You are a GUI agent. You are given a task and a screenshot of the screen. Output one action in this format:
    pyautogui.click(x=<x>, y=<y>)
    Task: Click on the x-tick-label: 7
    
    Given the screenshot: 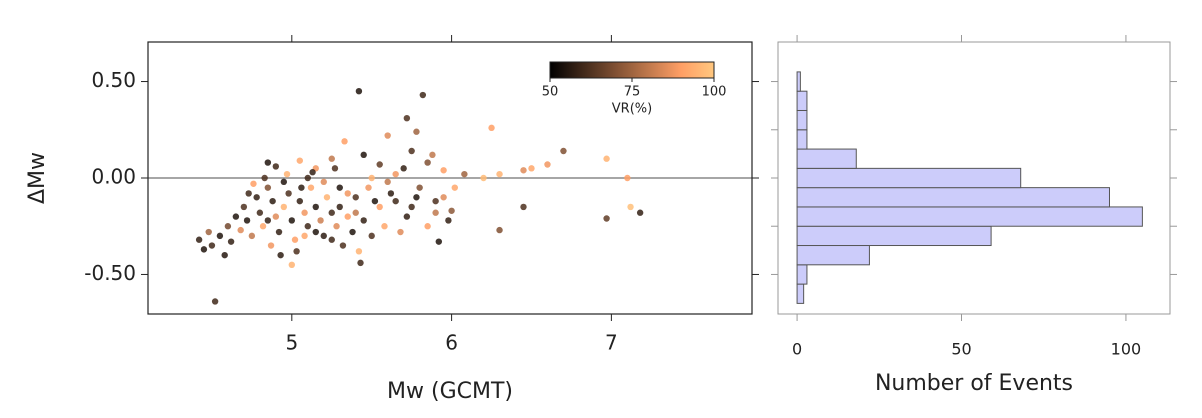 What is the action you would take?
    pyautogui.click(x=611, y=343)
    